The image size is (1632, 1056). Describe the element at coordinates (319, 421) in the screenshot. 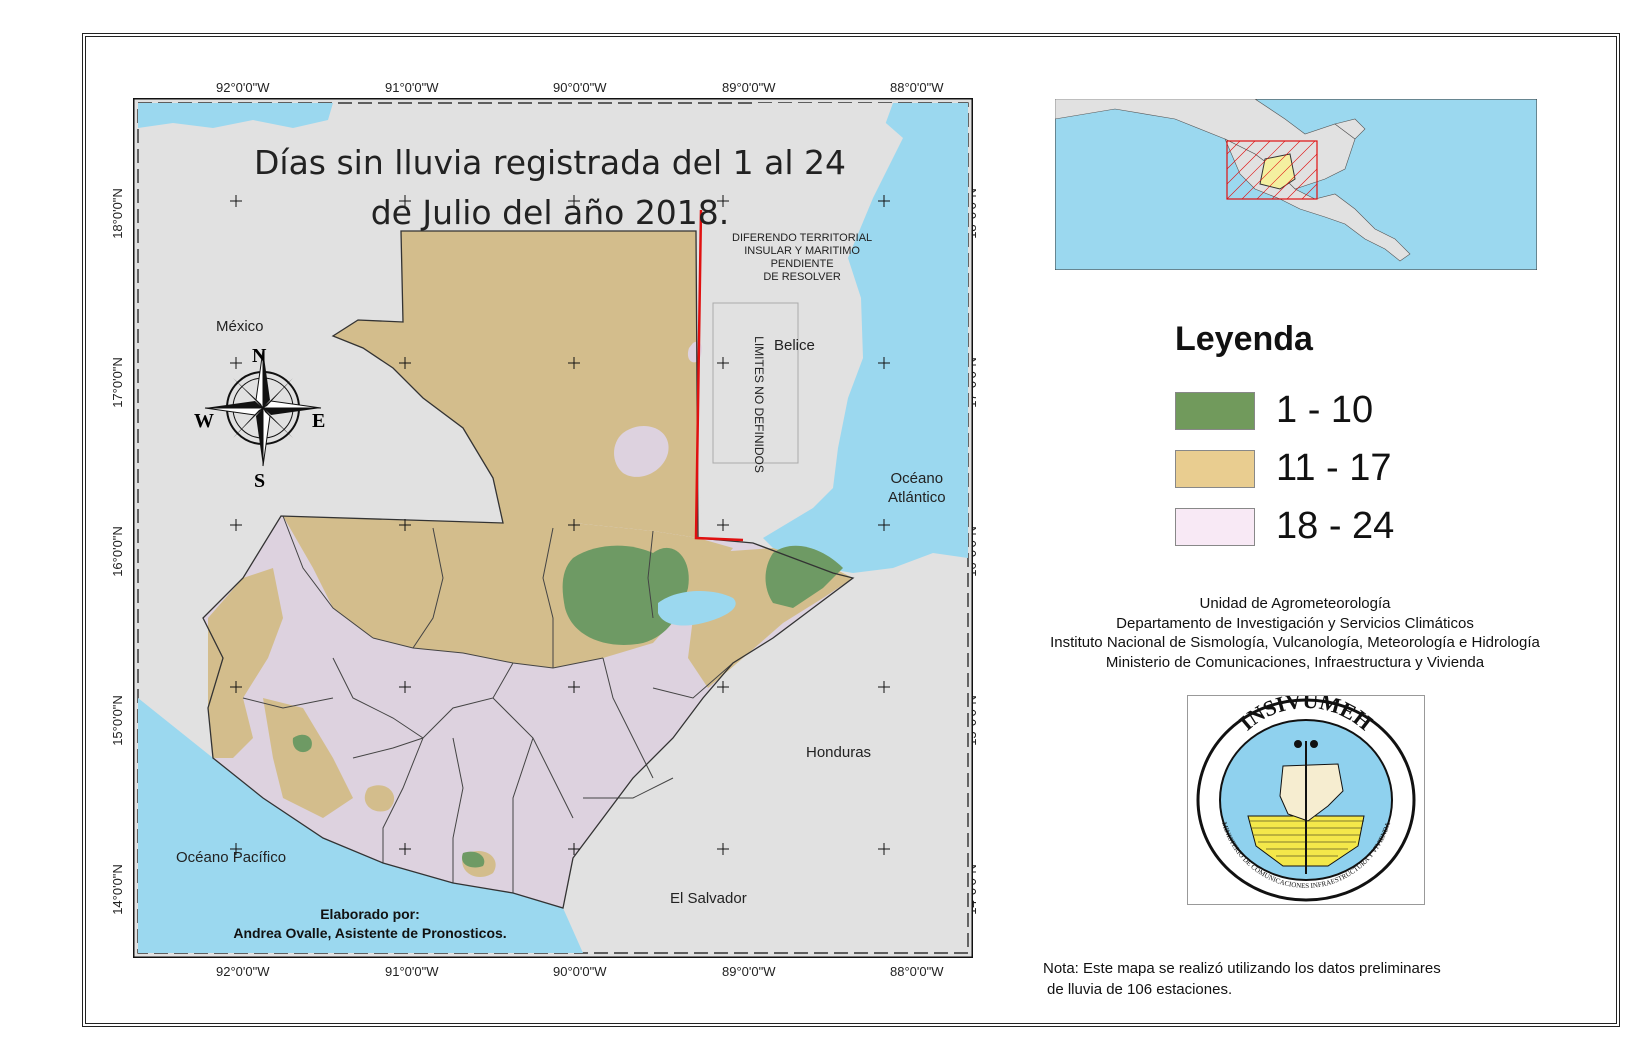

I see `compass-e: E` at that location.